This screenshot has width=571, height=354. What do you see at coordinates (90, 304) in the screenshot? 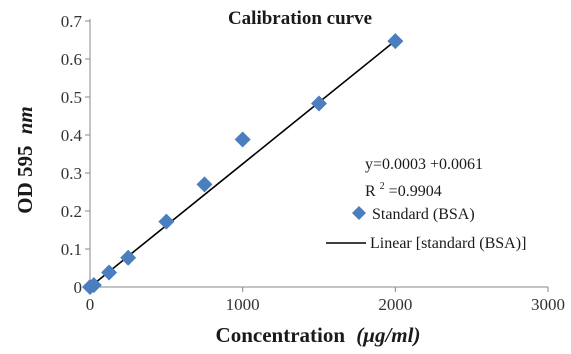
I see `x-tick-label: 0` at bounding box center [90, 304].